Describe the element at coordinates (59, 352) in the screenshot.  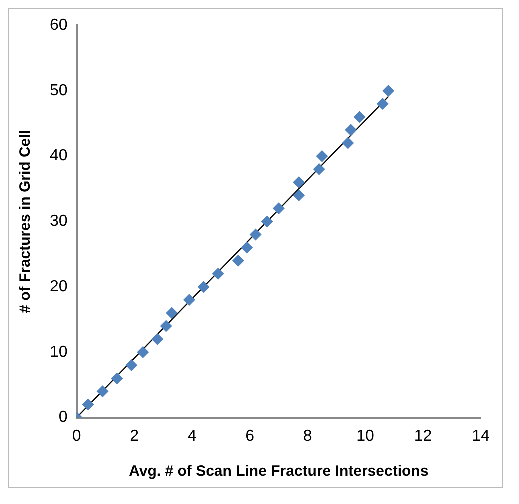
I see `y-tick-label: 10` at that location.